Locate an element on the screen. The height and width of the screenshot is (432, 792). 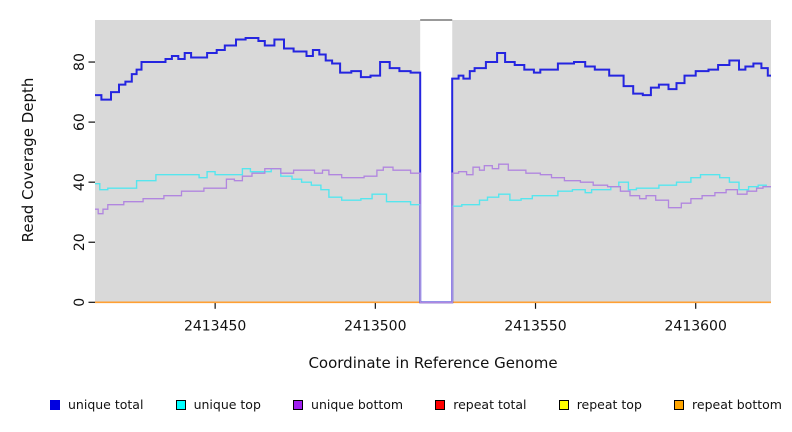
legend-label: repeat total is located at coordinates (490, 404).